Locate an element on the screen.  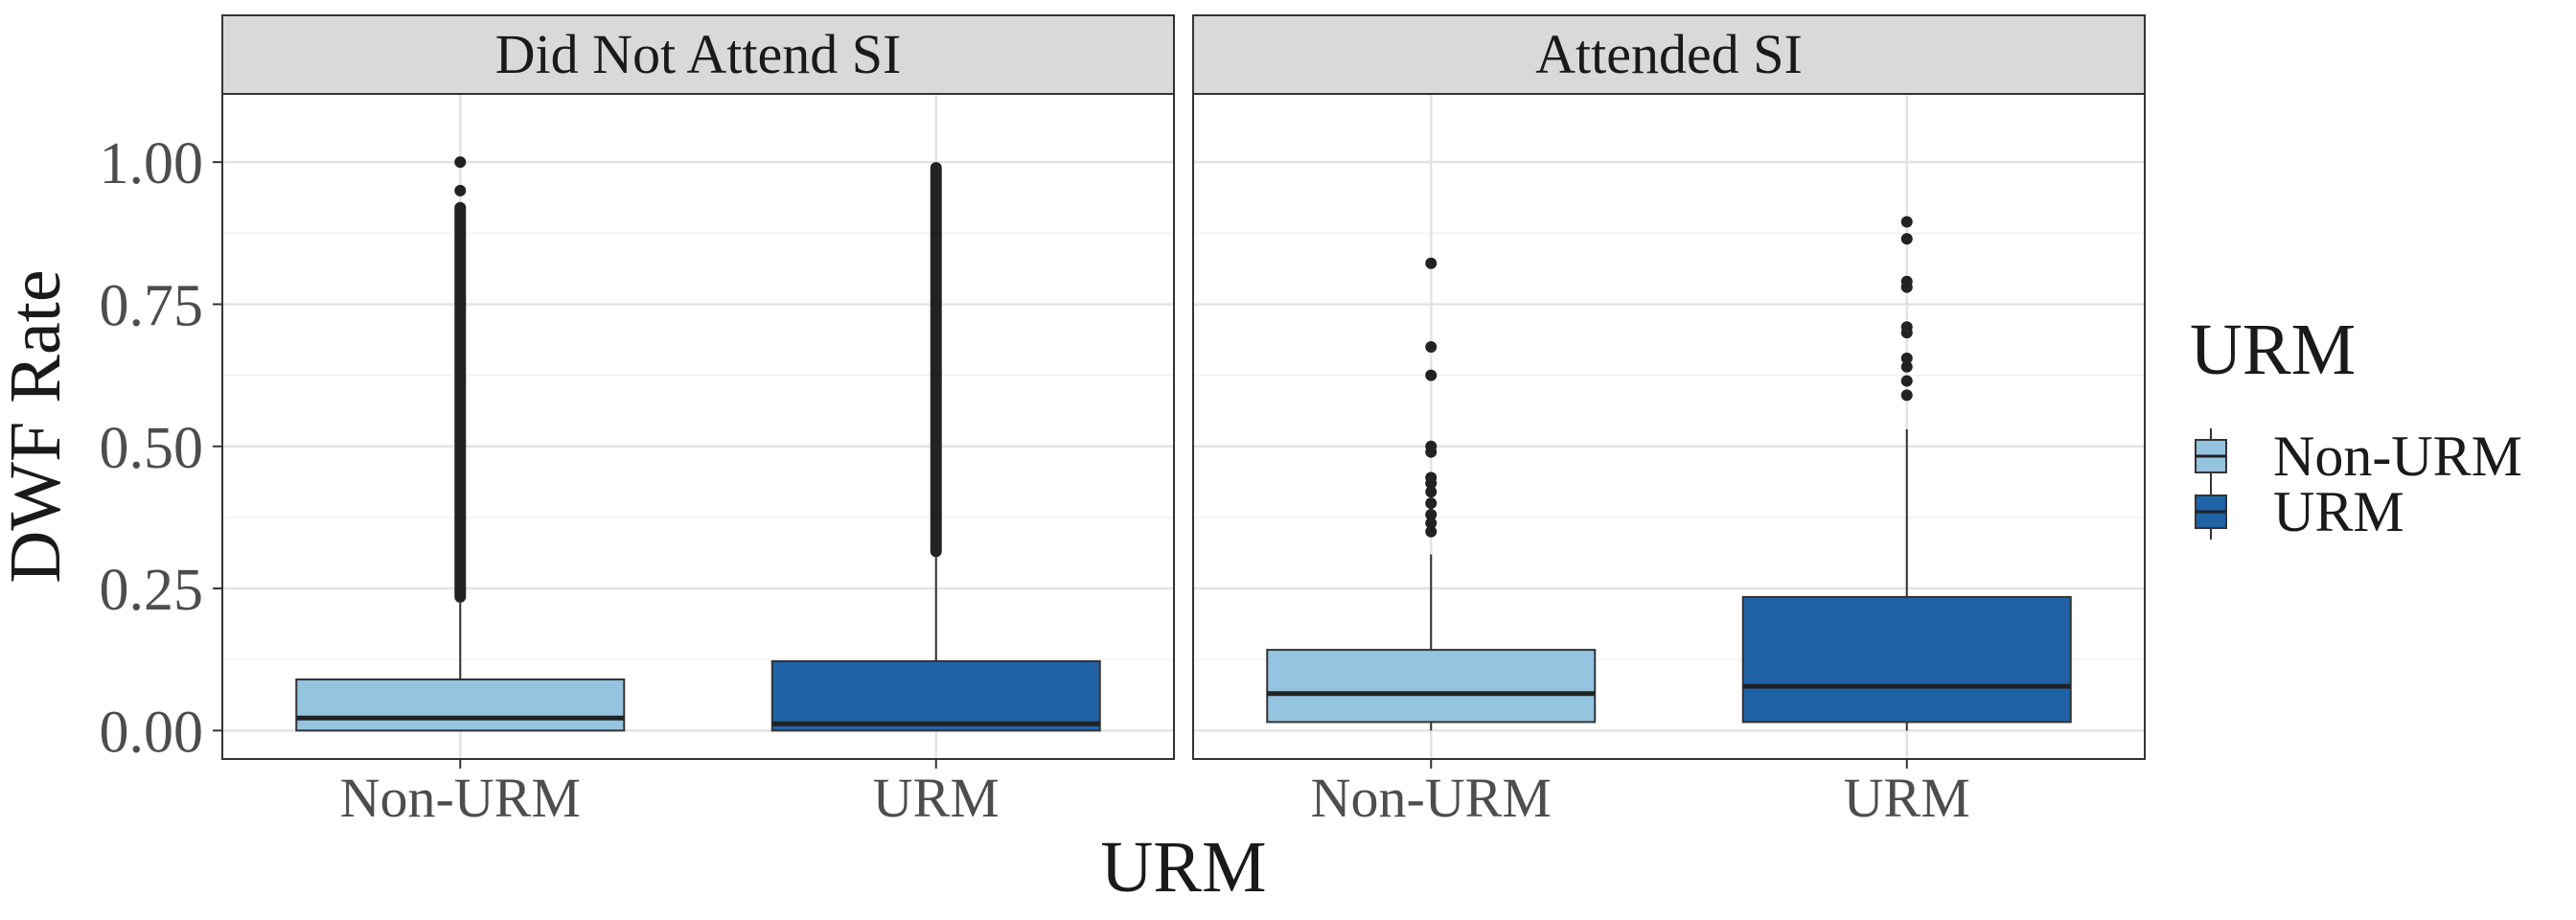
y-tick-label: 0.00 is located at coordinates (152, 732).